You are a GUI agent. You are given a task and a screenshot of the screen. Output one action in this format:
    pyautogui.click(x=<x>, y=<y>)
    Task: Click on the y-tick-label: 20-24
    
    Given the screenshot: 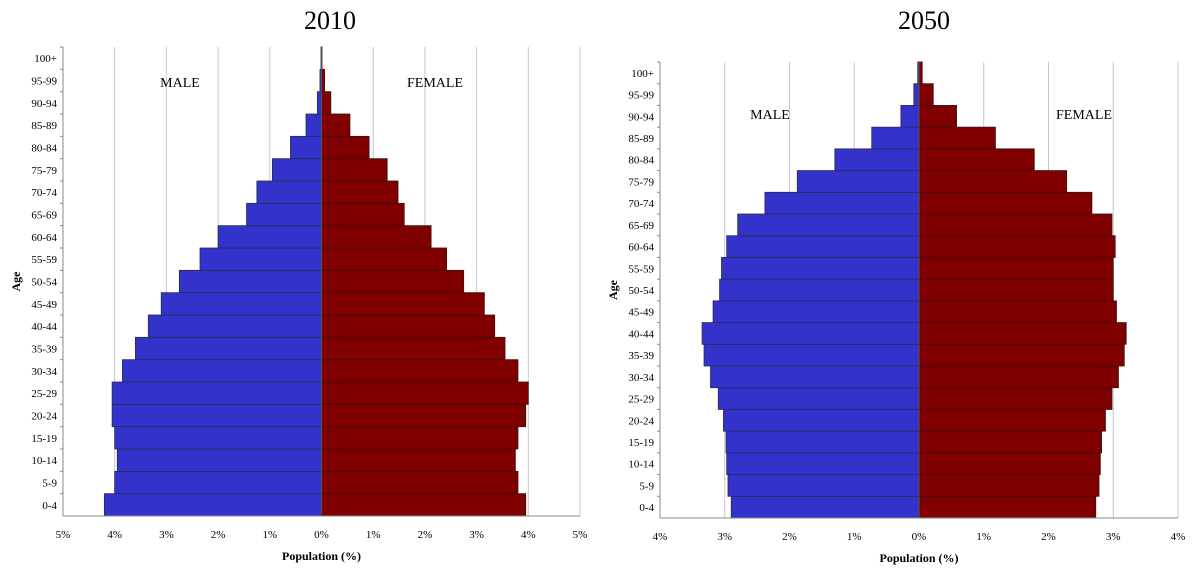 What is the action you would take?
    pyautogui.click(x=44, y=417)
    